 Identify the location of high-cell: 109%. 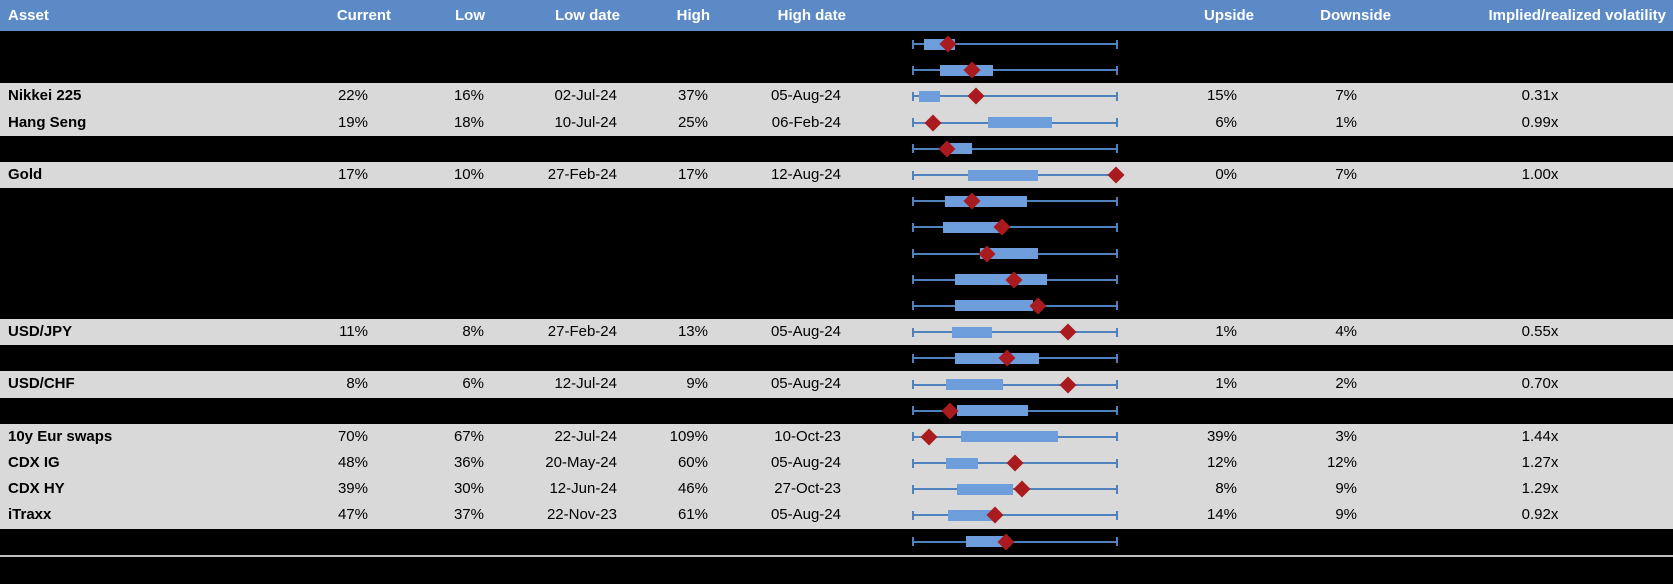
(688, 436).